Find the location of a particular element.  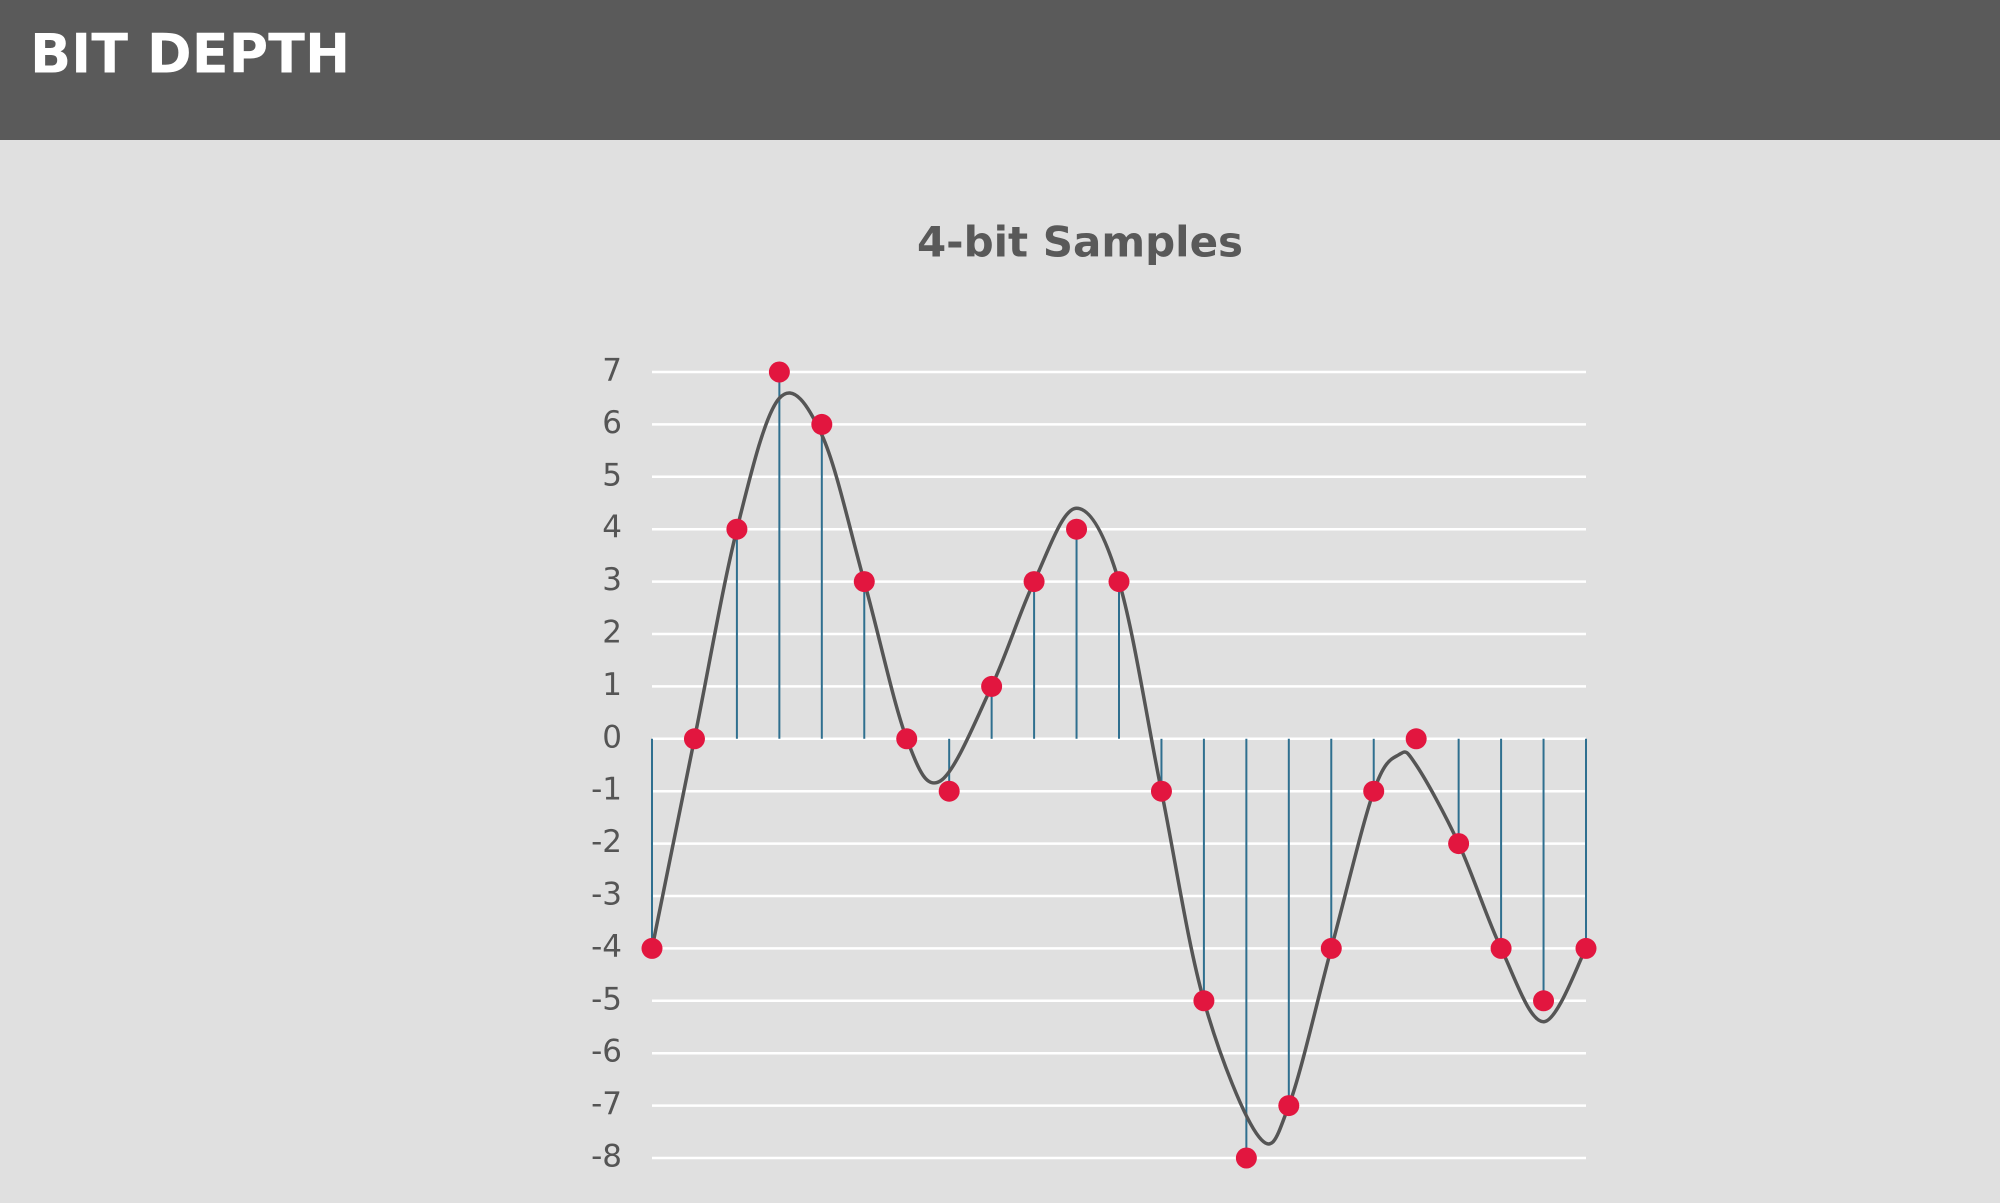

y-tick-label: 0 is located at coordinates (612, 737).